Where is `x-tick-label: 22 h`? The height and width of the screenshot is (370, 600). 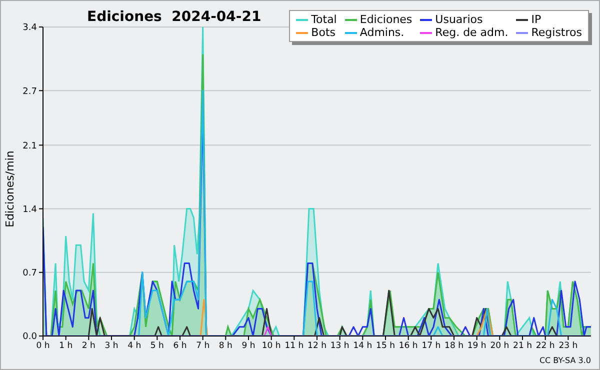
x-tick-label: 22 h is located at coordinates (545, 346).